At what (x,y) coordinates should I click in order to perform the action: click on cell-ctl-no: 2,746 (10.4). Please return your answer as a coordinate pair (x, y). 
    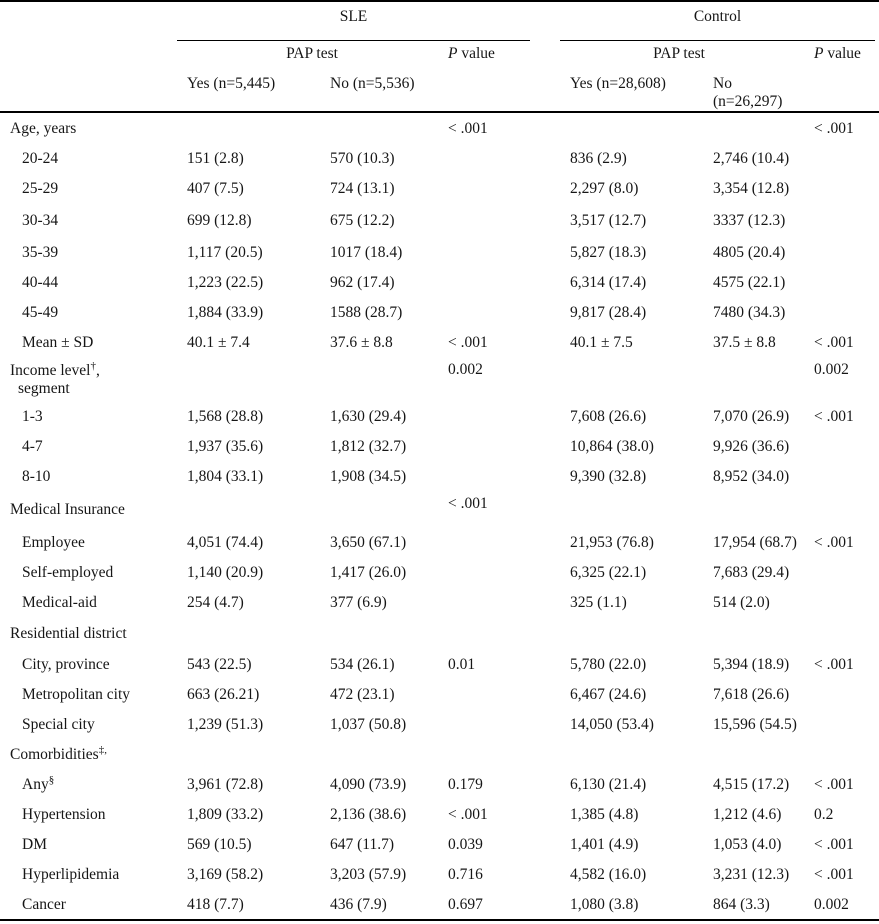
    Looking at the image, I should click on (751, 158).